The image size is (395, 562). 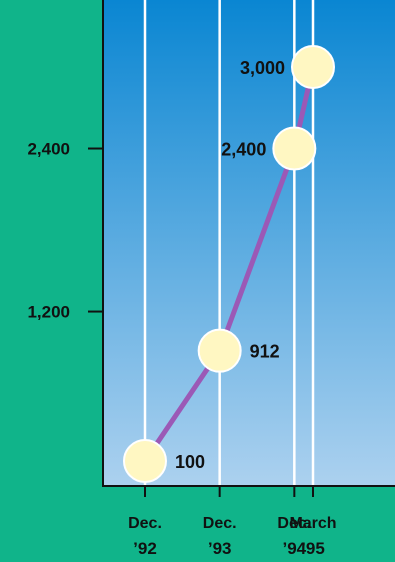 I want to click on x-tick-label-line2: ’92, so click(x=145, y=548).